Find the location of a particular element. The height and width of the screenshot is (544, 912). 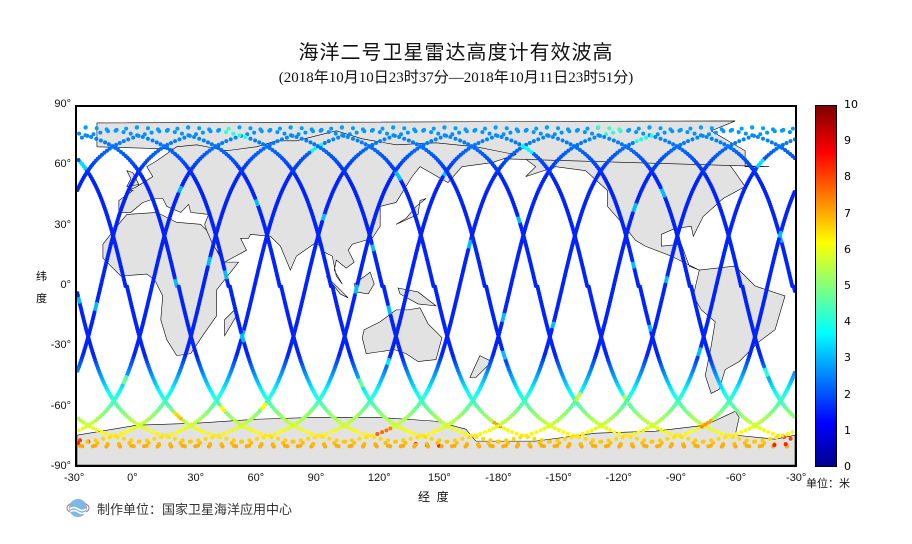

lat-tick-label: -30° is located at coordinates (60, 345).